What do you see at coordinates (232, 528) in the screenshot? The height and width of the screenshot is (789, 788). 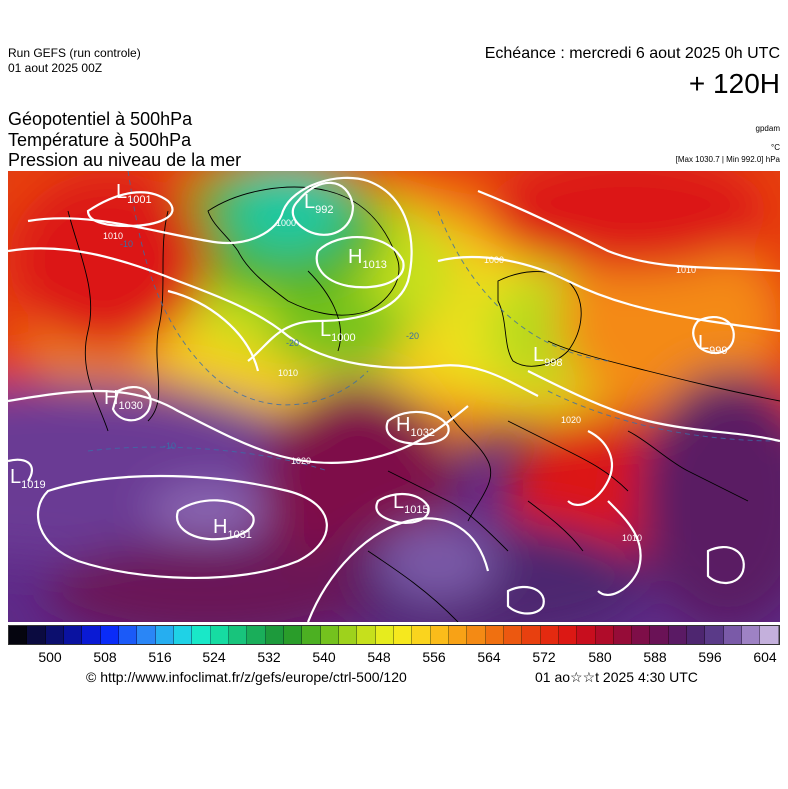 I see `pressure-center: H1031` at bounding box center [232, 528].